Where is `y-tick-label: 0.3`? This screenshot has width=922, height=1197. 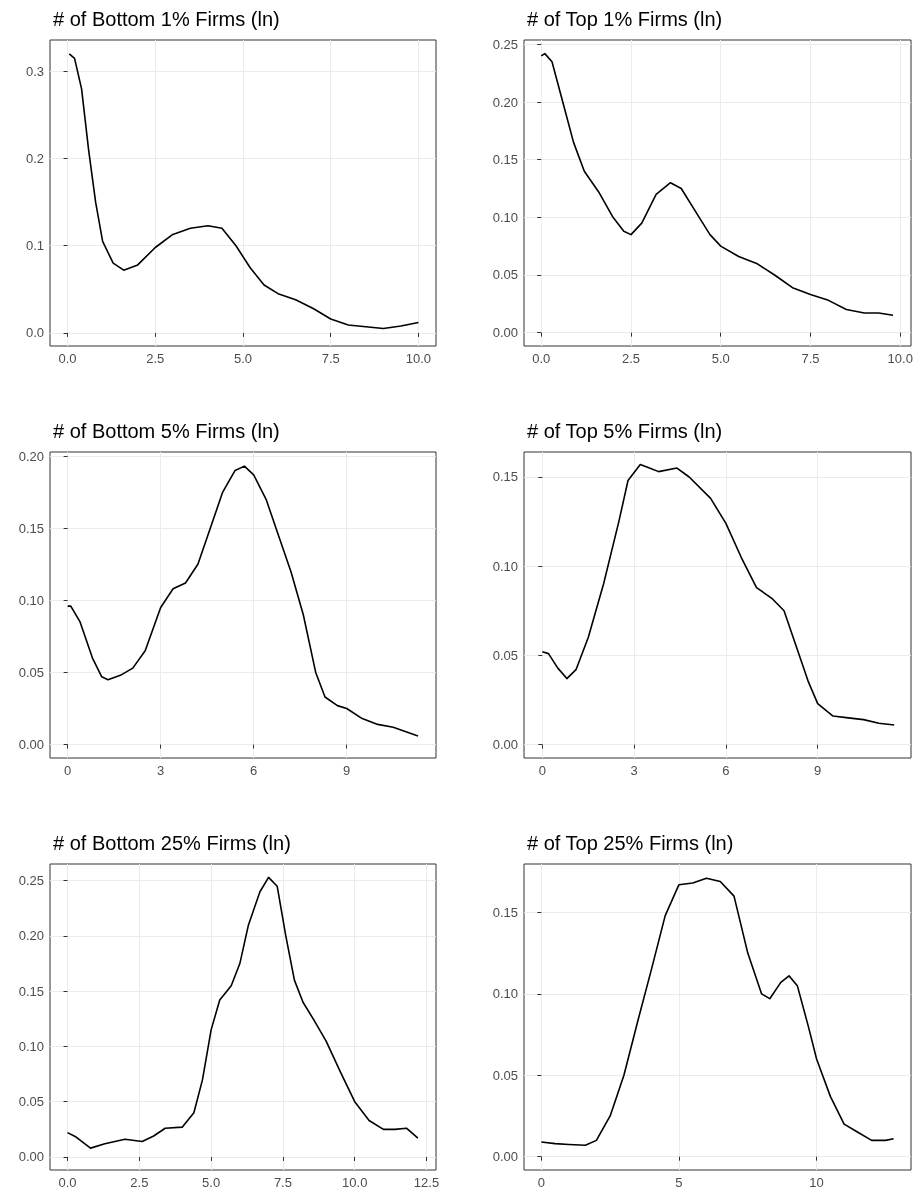
y-tick-label: 0.3 is located at coordinates (34, 71).